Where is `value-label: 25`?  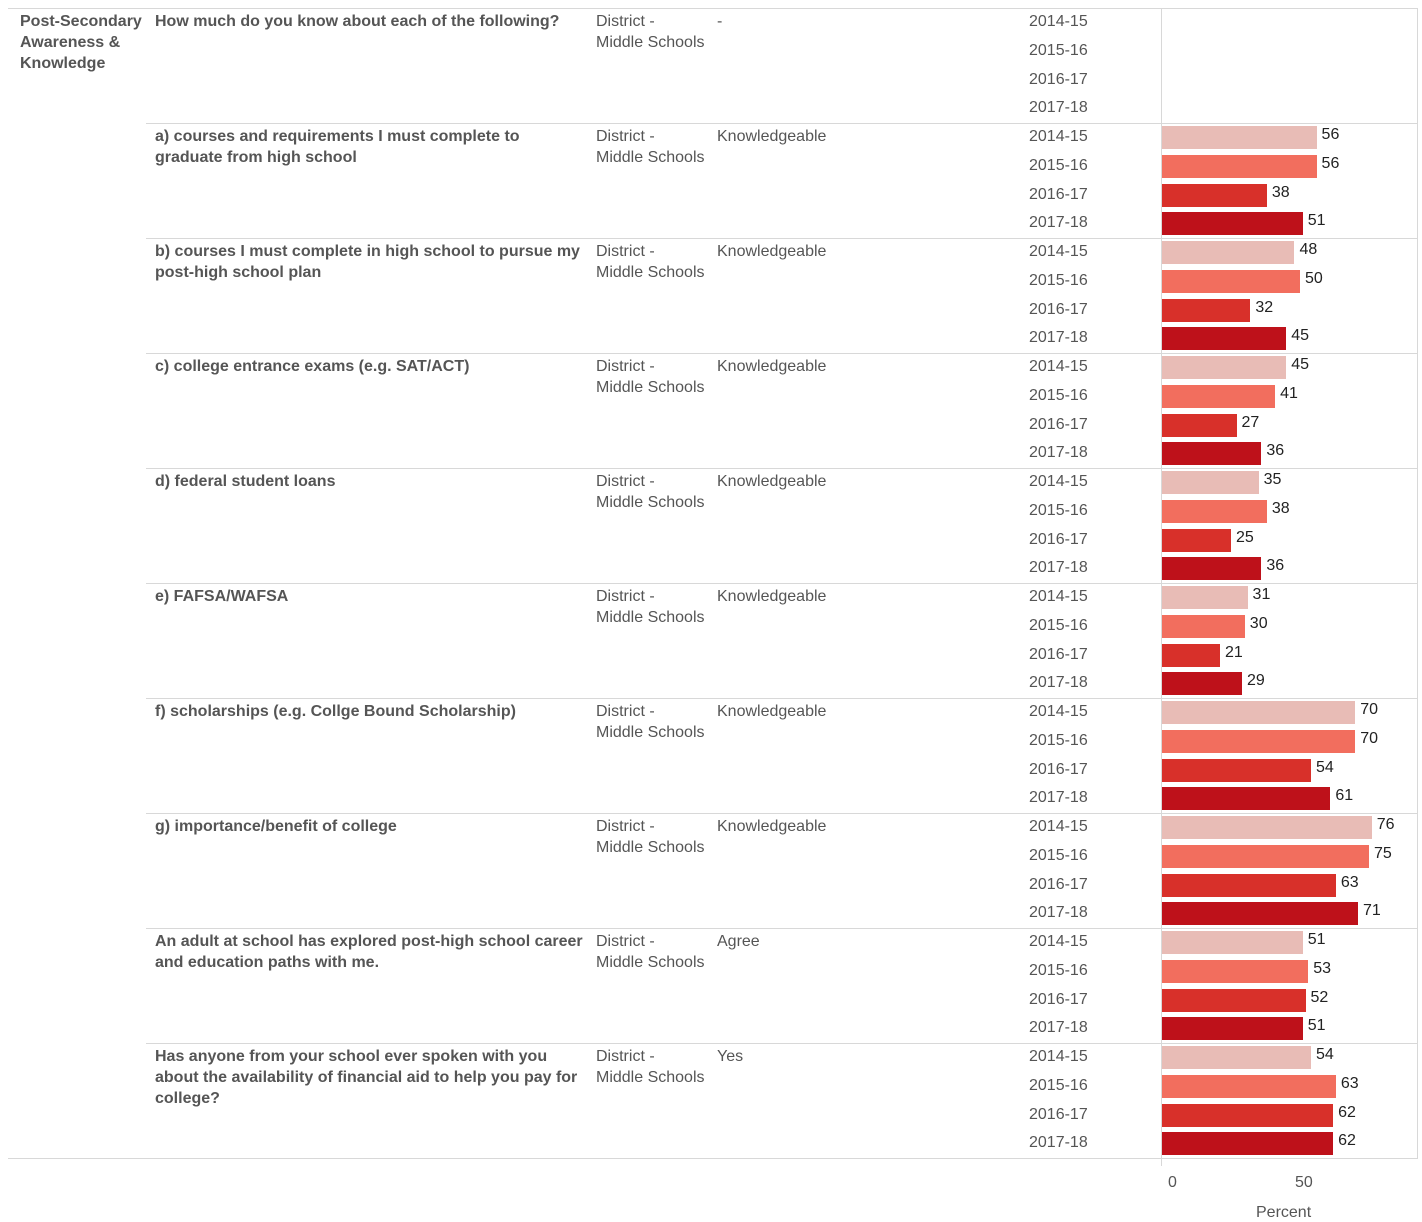
value-label: 25 is located at coordinates (1245, 537).